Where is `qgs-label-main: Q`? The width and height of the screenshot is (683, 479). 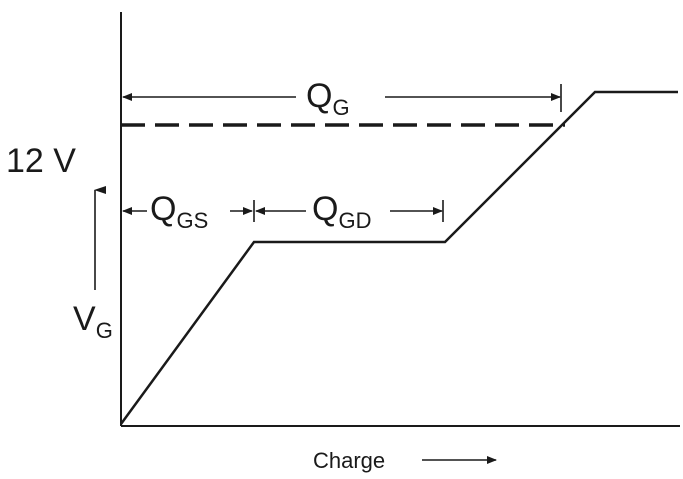
qgs-label-main: Q is located at coordinates (163, 209).